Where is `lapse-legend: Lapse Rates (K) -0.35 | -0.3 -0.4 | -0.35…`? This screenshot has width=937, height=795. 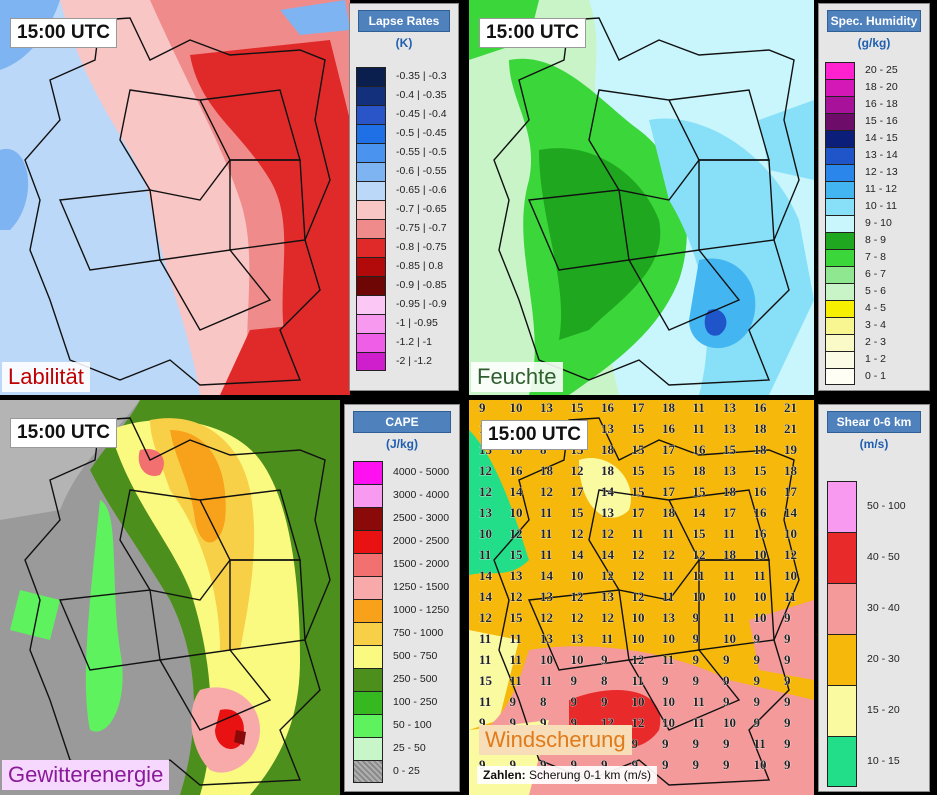 lapse-legend: Lapse Rates (K) -0.35 | -0.3 -0.4 | -0.35… is located at coordinates (404, 197).